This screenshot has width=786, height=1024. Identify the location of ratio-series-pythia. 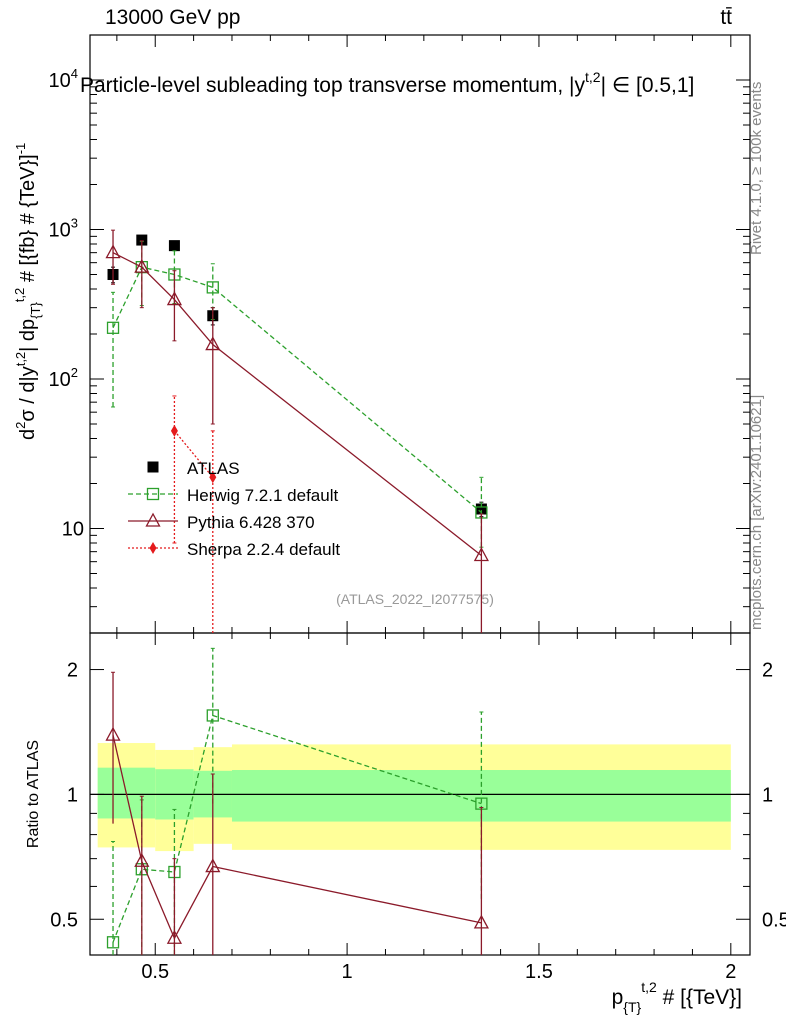
(297, 813).